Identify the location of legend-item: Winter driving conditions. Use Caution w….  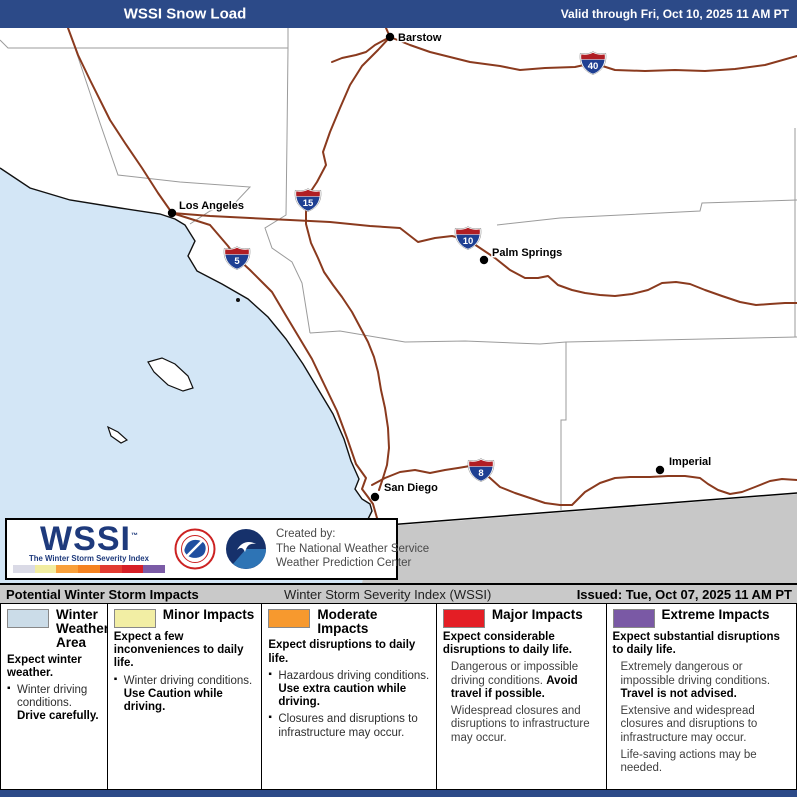
(185, 694).